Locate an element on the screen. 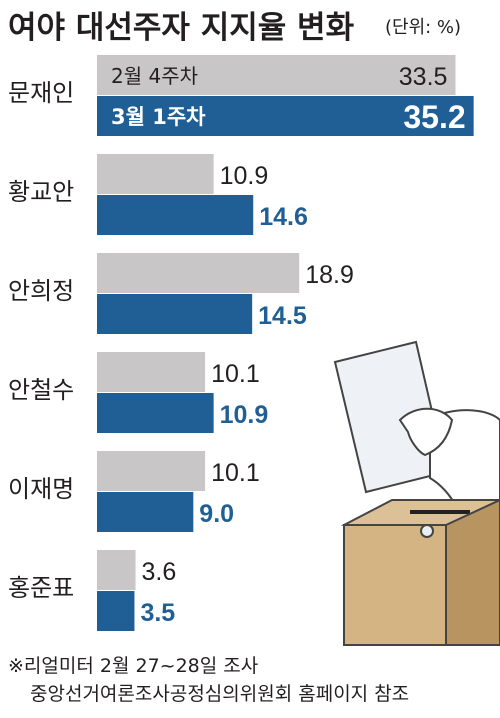  footnote-reference: 중앙선거여론조사공정심의위원회 홈페이지 참조 is located at coordinates (219, 694).